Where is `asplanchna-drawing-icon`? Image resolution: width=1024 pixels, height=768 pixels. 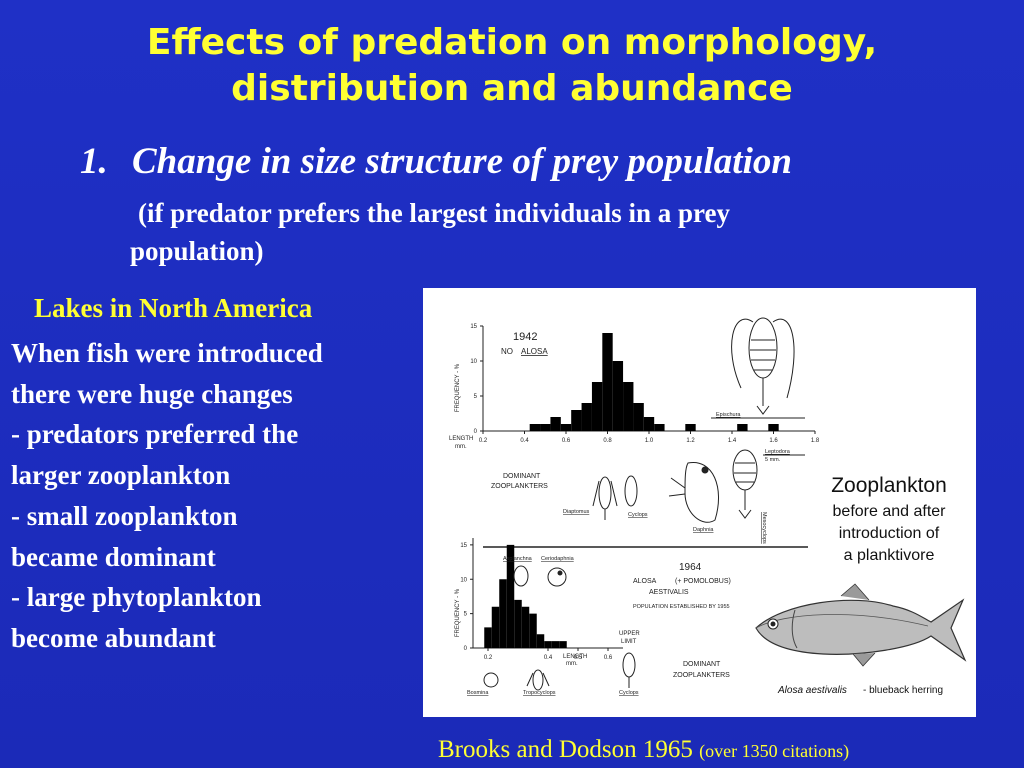 asplanchna-drawing-icon is located at coordinates (521, 576).